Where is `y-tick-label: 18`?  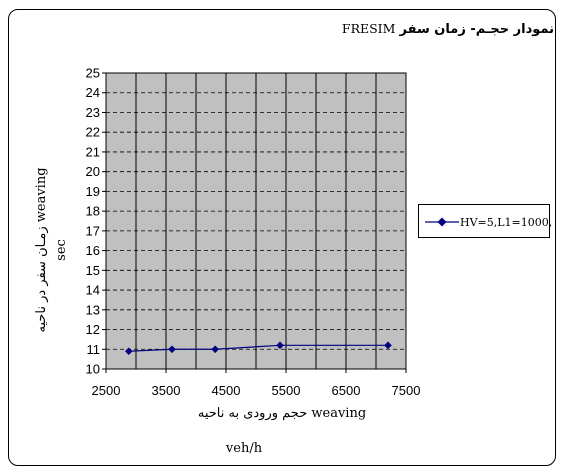
y-tick-label: 18 is located at coordinates (93, 211).